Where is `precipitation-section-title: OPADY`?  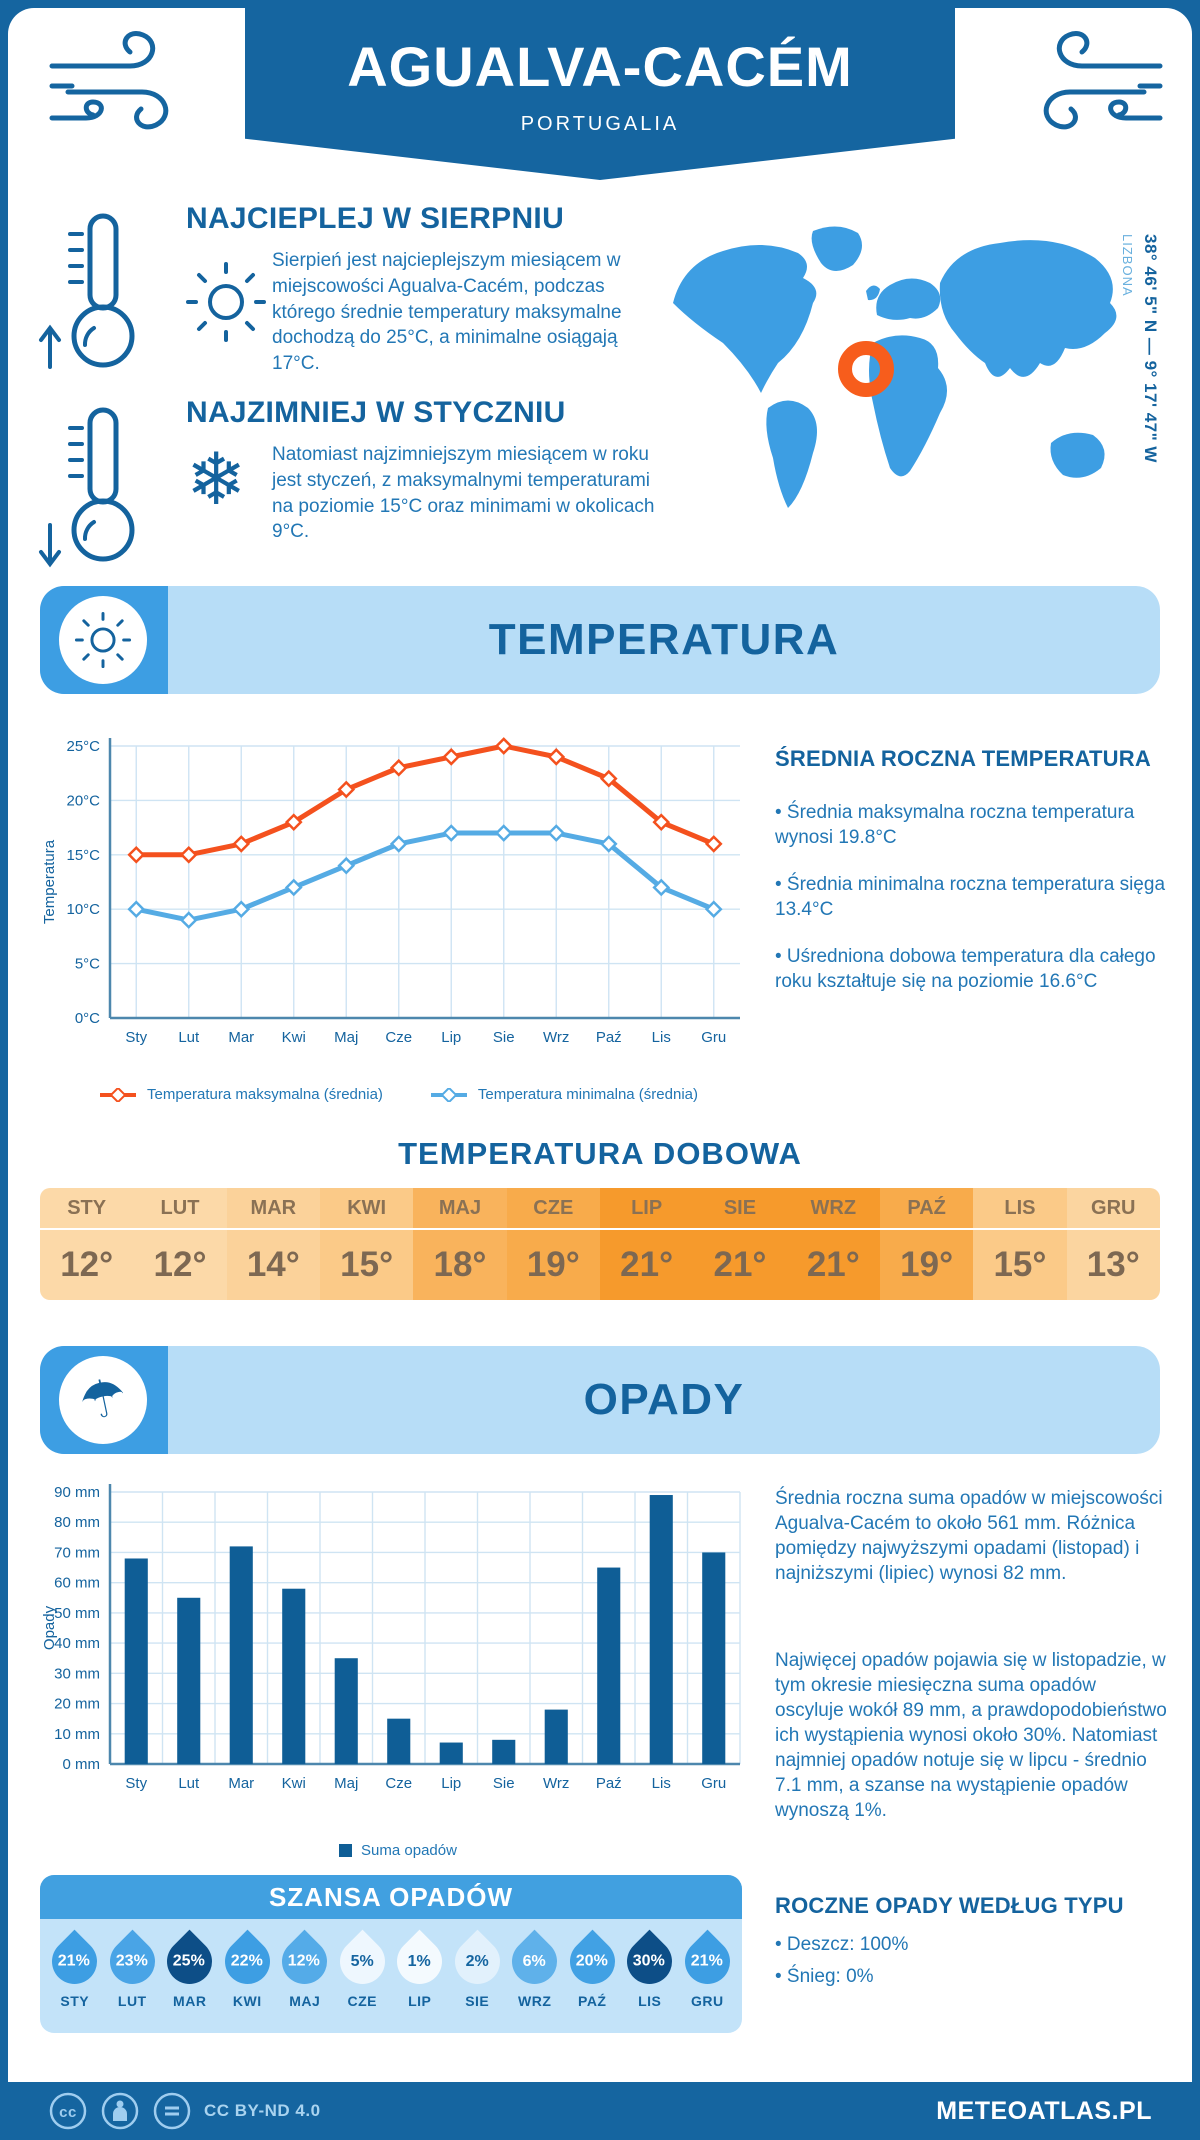 precipitation-section-title: OPADY is located at coordinates (664, 1399).